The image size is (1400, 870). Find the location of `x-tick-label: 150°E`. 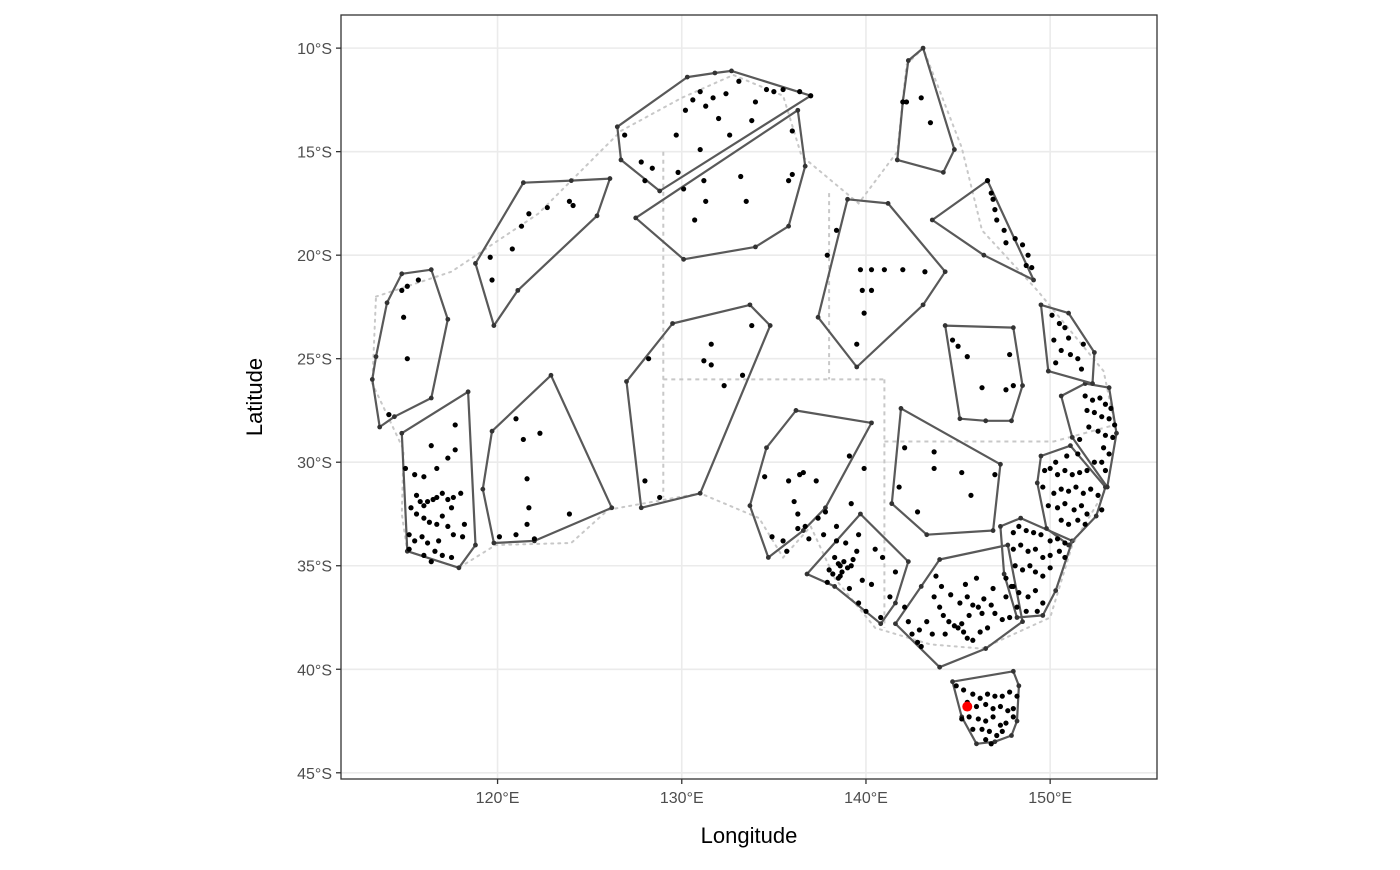

x-tick-label: 150°E is located at coordinates (1050, 798).